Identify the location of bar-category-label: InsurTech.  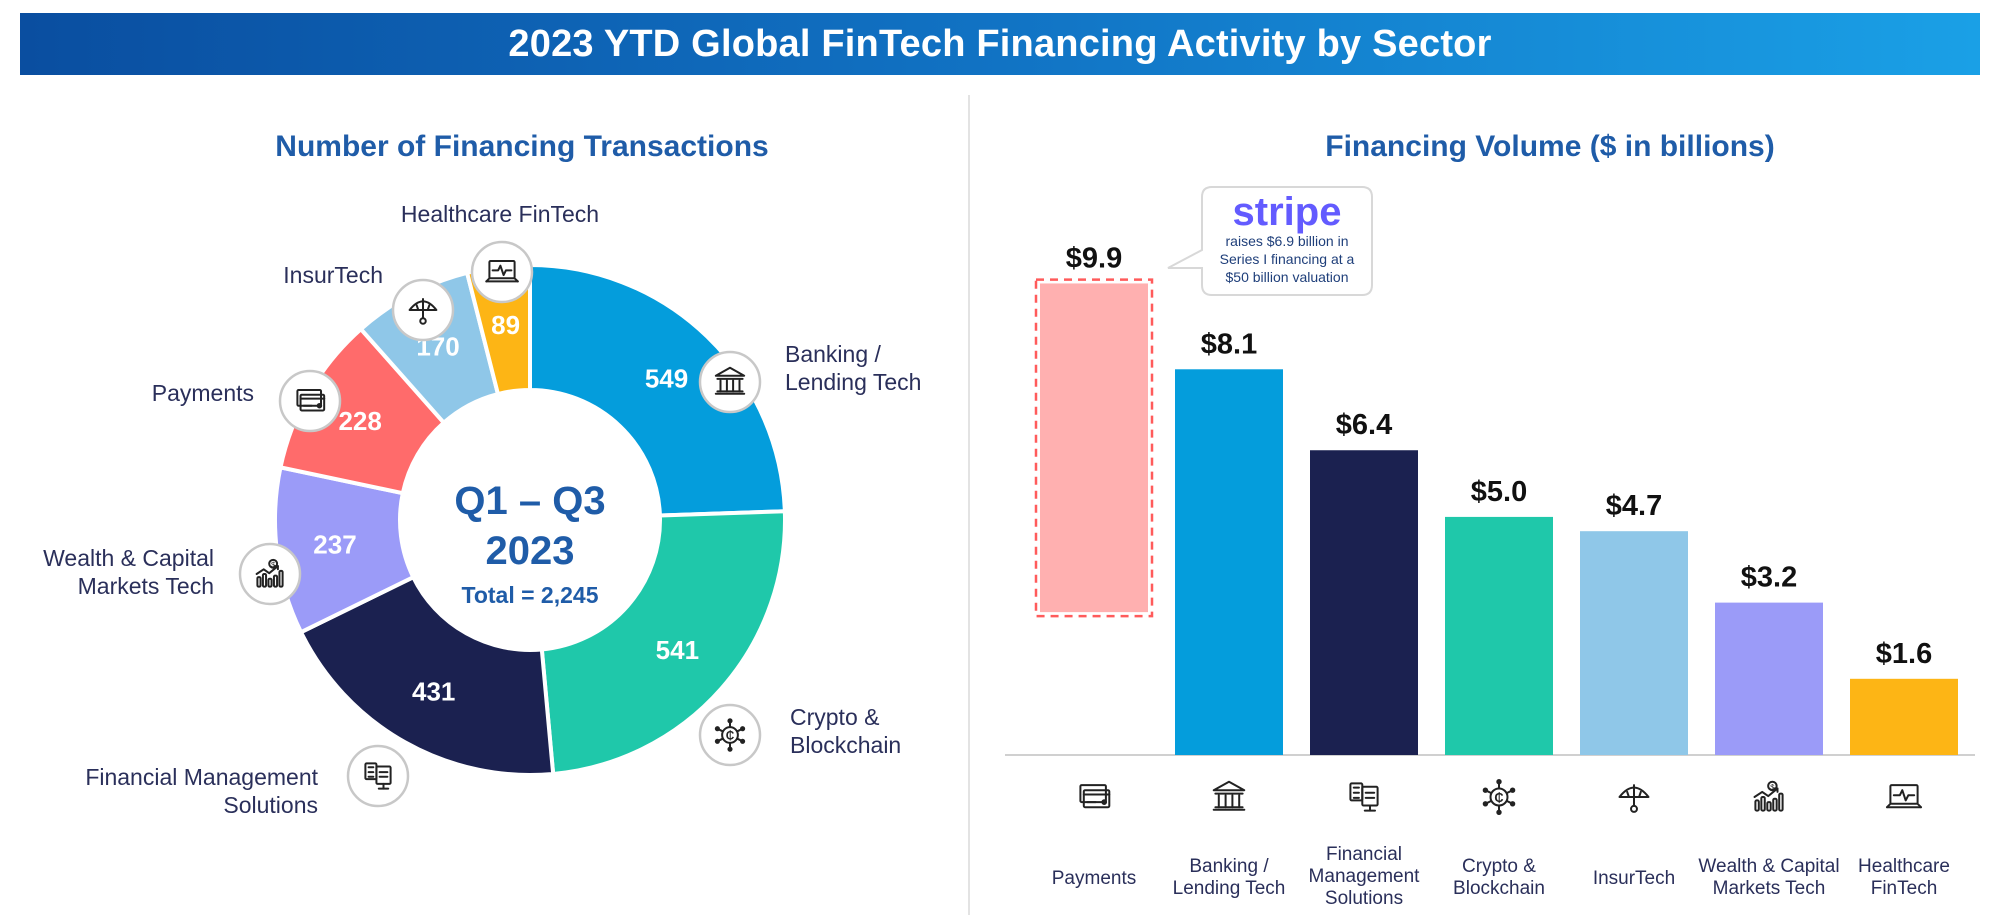
(1634, 878).